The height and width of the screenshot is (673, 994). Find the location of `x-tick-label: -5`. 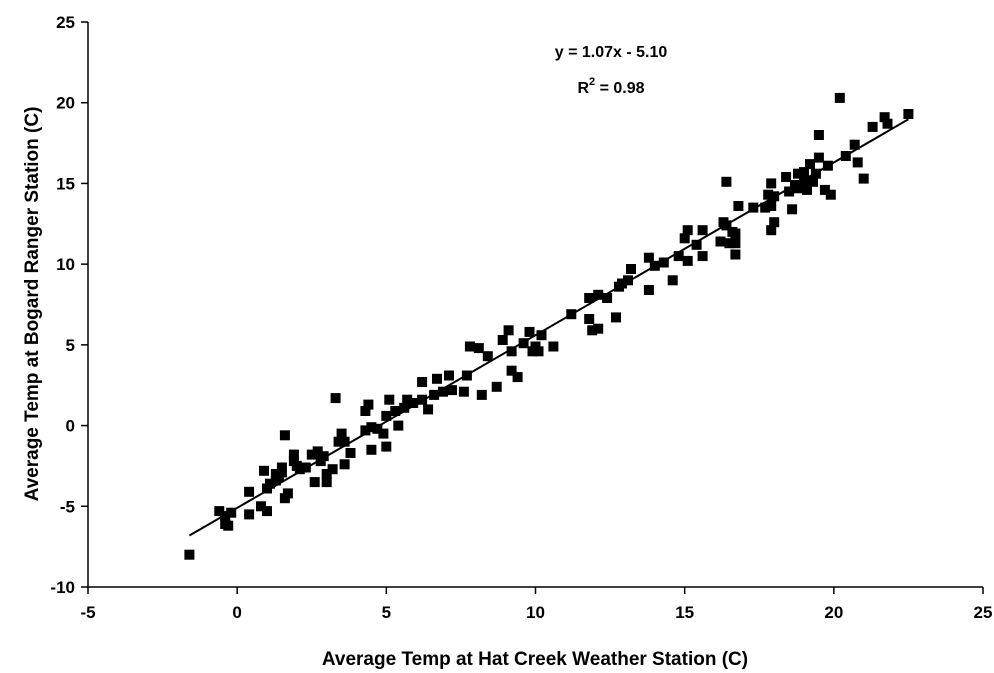

x-tick-label: -5 is located at coordinates (87, 612).